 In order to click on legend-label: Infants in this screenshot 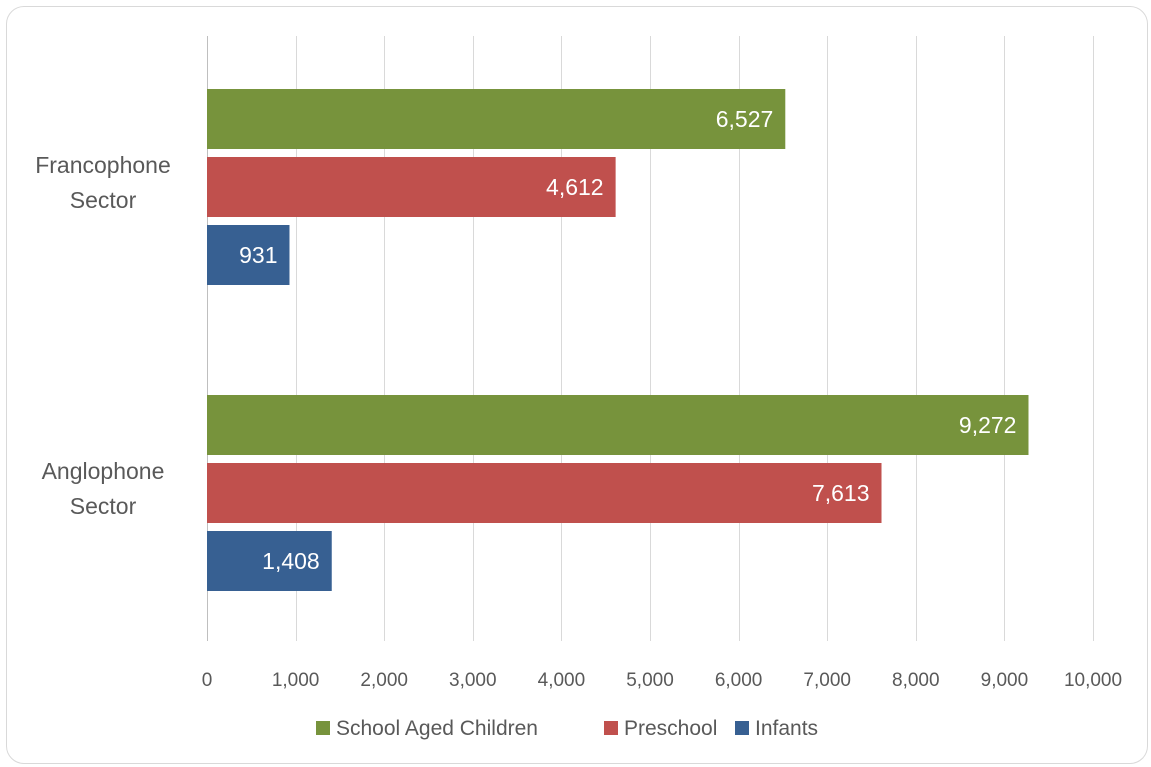, I will do `click(786, 728)`.